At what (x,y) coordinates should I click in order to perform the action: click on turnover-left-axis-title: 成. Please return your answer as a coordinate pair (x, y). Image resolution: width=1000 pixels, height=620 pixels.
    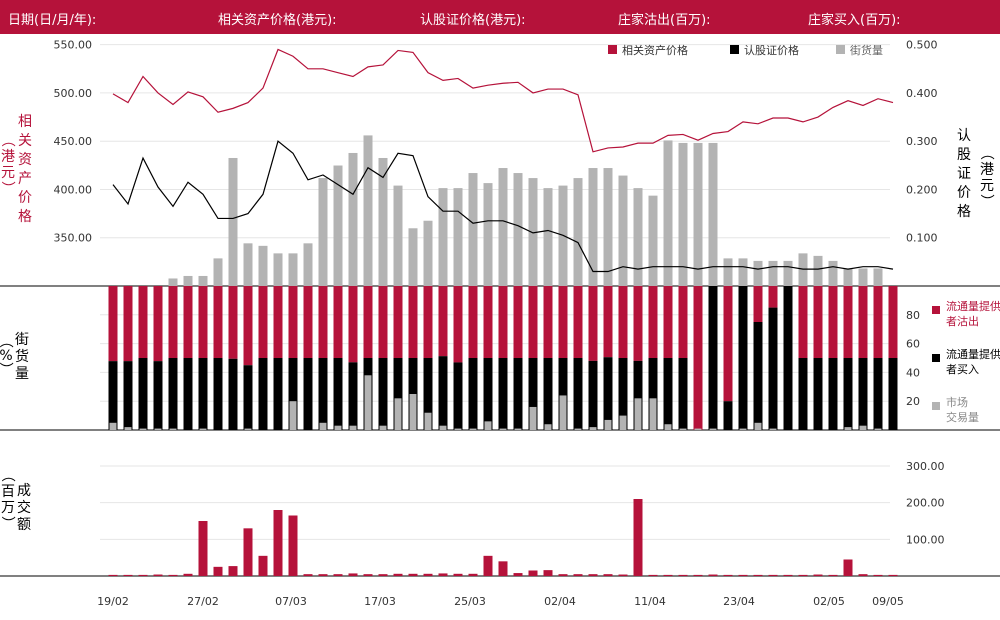
    Looking at the image, I should click on (24, 491).